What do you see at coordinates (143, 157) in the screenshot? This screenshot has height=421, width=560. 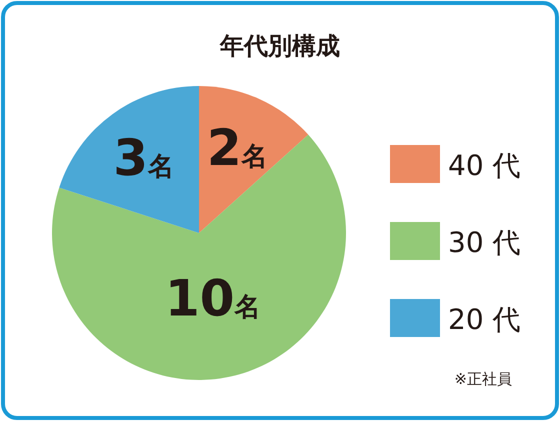 I see `data-label: 3名` at bounding box center [143, 157].